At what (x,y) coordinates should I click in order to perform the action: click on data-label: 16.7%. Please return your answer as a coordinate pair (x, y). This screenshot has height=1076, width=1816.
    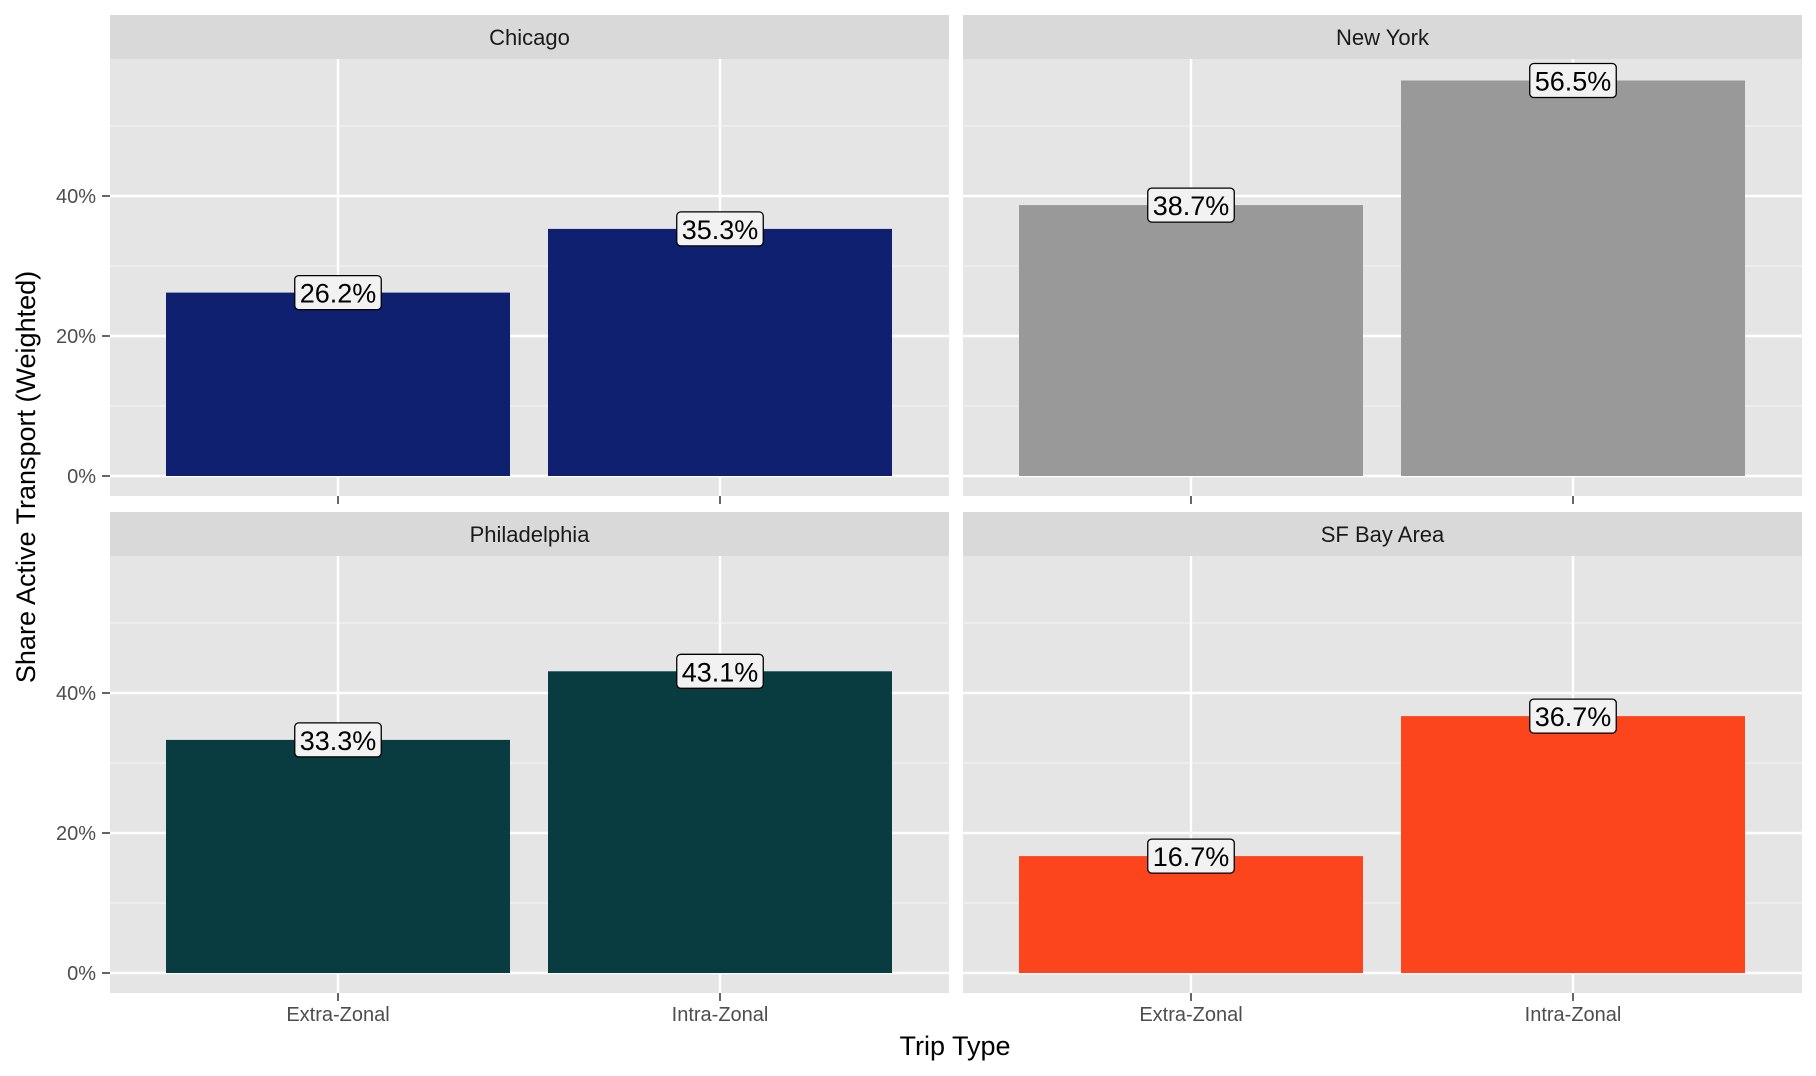
    Looking at the image, I should click on (1191, 857).